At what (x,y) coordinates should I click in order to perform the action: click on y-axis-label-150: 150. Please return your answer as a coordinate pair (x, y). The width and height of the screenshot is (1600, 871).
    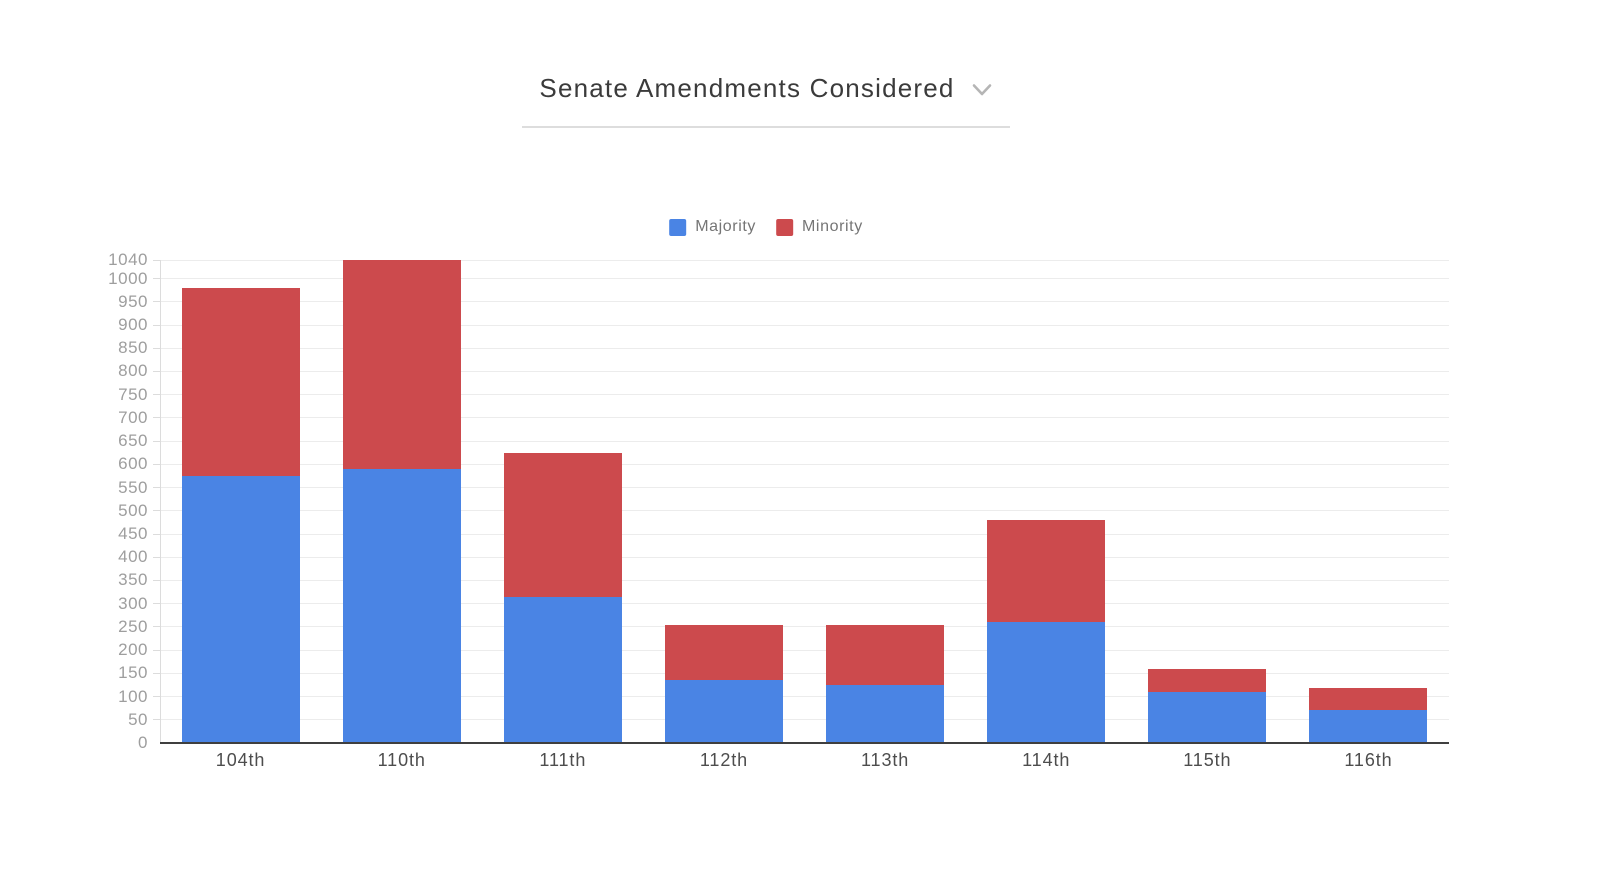
    Looking at the image, I should click on (133, 673).